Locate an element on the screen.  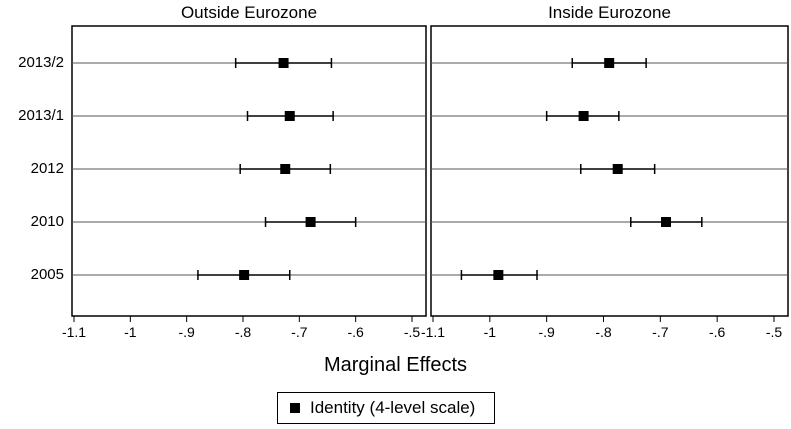
y-category-label: 2013/2 is located at coordinates (41, 62).